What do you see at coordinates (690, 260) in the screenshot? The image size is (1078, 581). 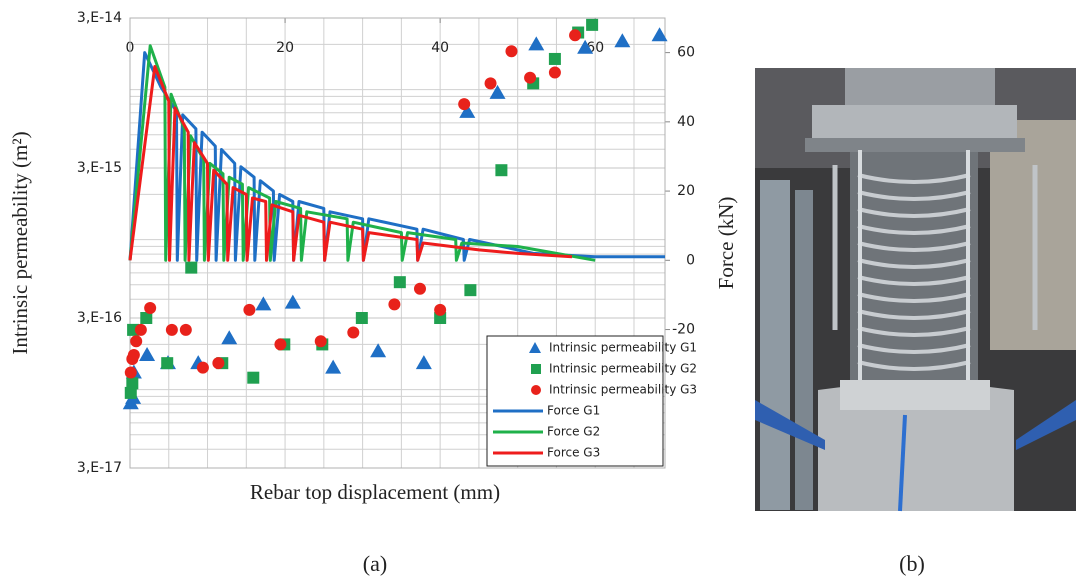 I see `y2-tick-label: 0` at bounding box center [690, 260].